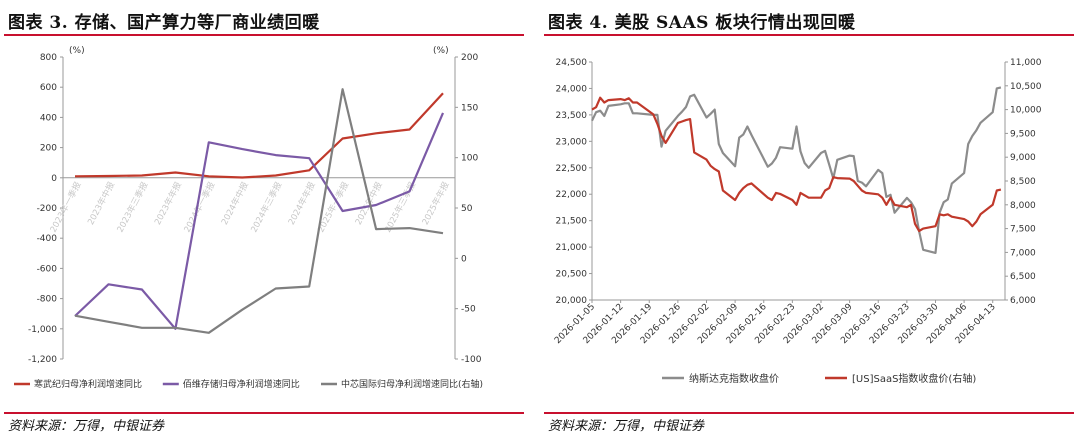  Describe the element at coordinates (86, 426) in the screenshot. I see `left-source: 资料来源：万得，中银证券` at that location.